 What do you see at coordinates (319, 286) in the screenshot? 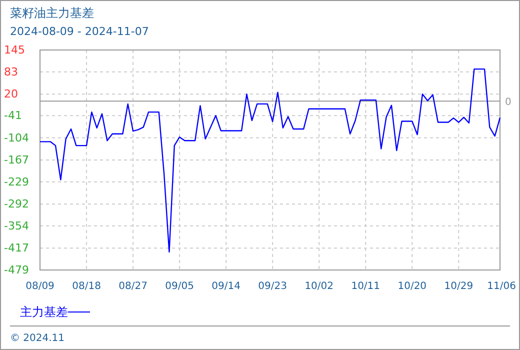
I see `x-tick-label: 10/02` at bounding box center [319, 286].